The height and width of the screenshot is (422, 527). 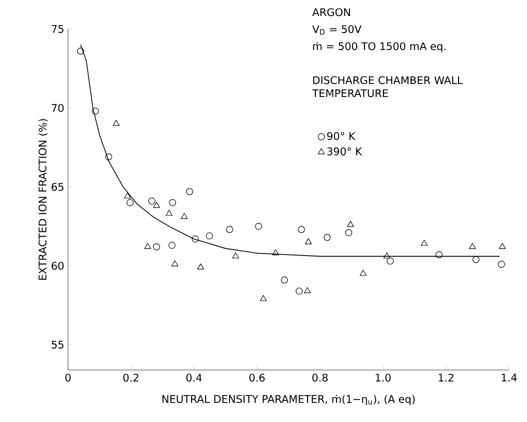 I want to click on x-tick-label: 0.4, so click(x=194, y=378).